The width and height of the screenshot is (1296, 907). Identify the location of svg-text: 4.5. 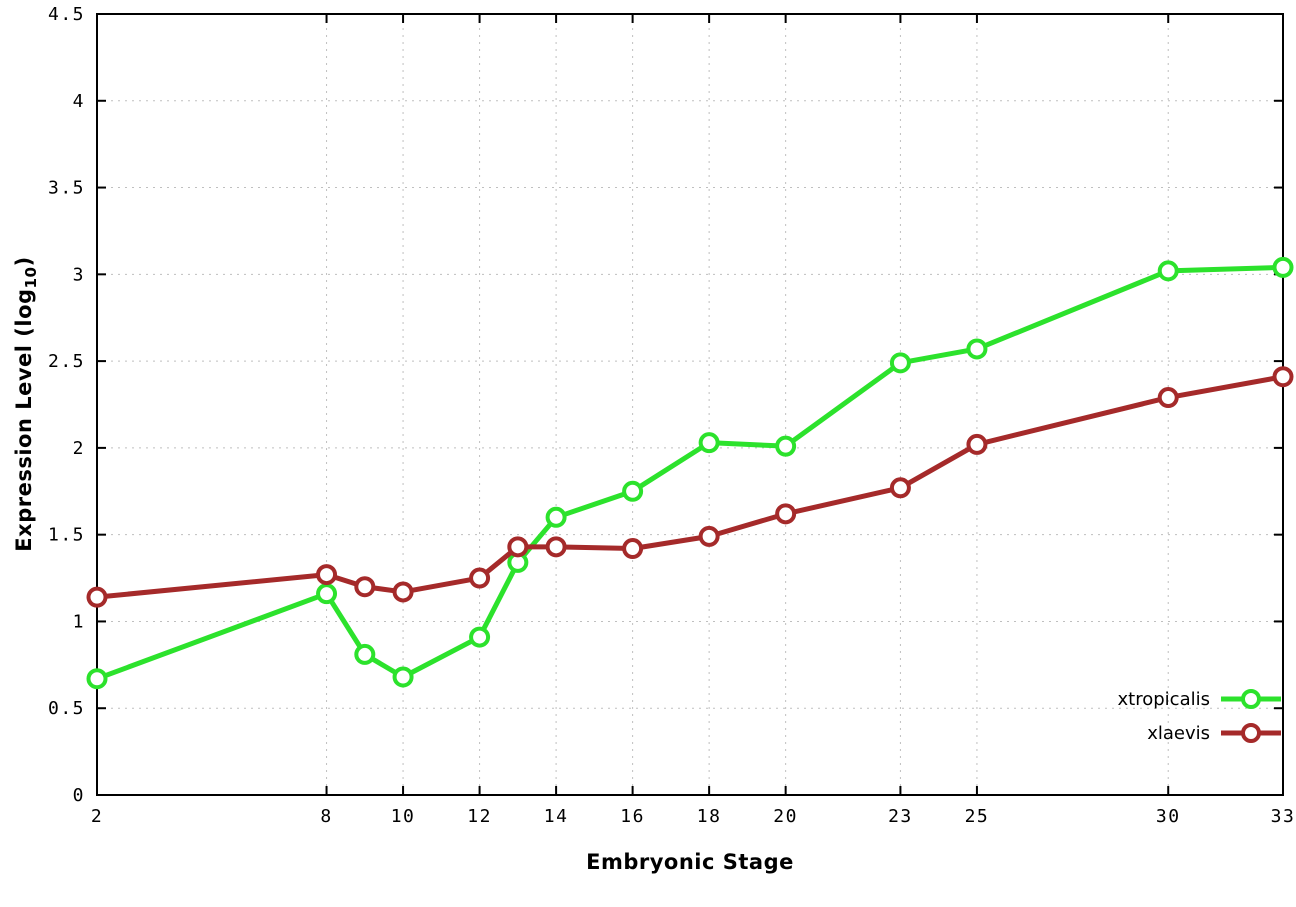
(66, 14).